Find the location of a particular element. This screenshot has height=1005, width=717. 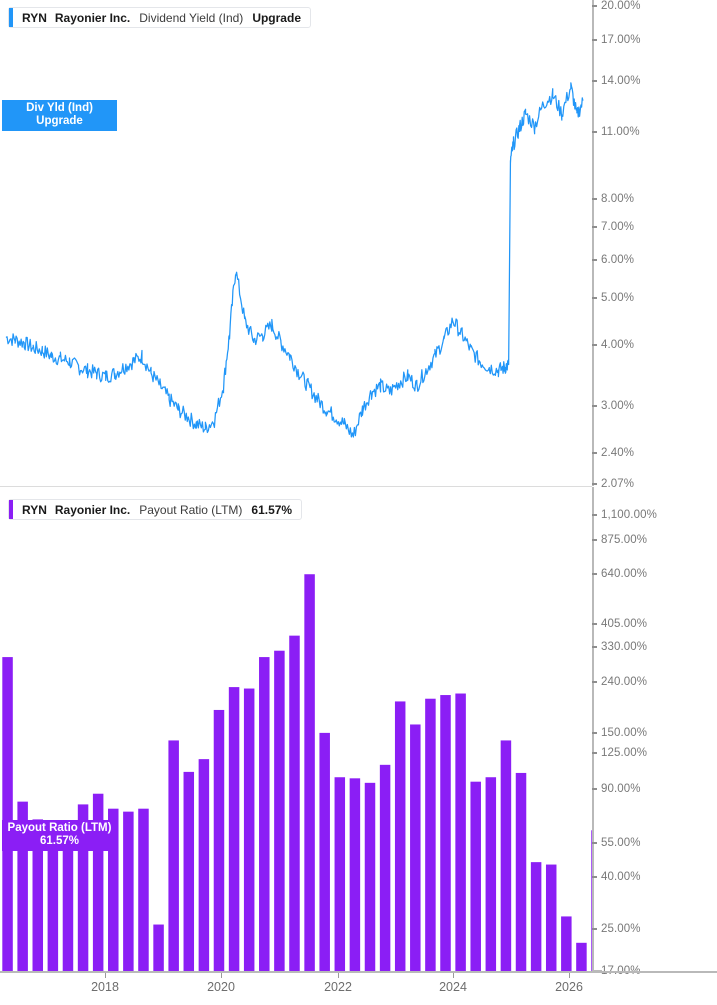

y-axis-tick: 150.00% is located at coordinates (619, 733).